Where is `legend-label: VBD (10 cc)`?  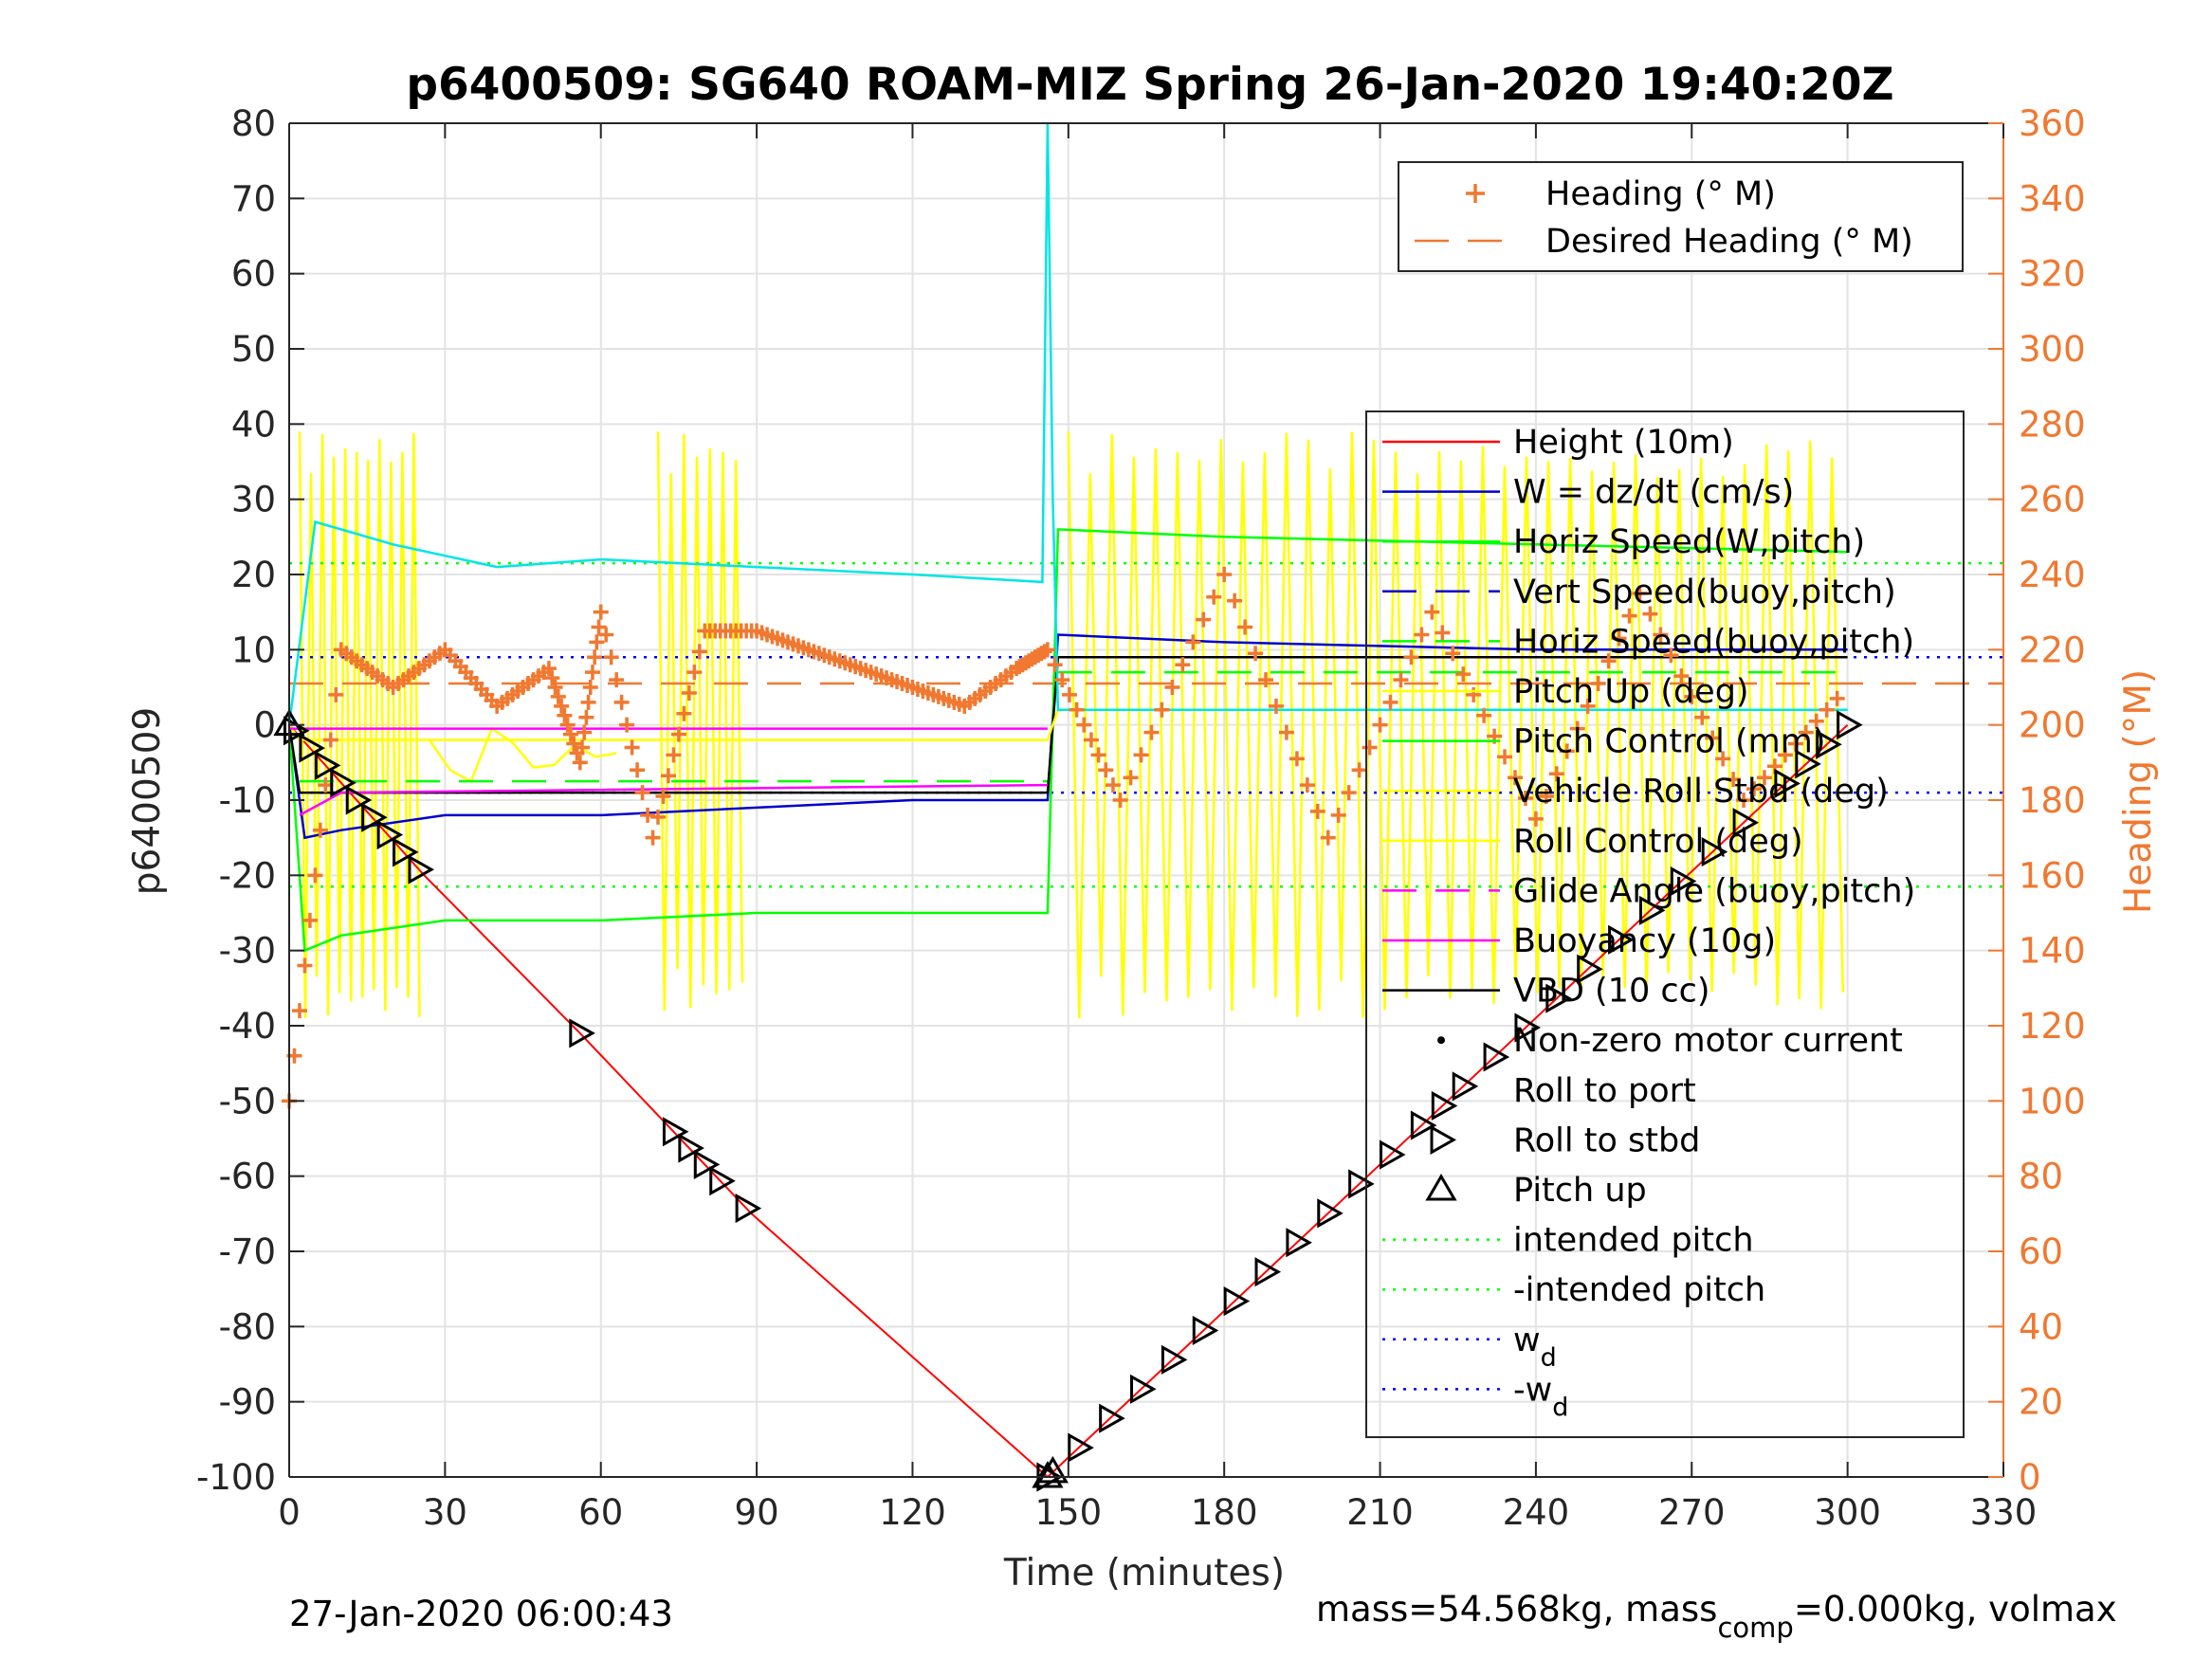
legend-label: VBD (10 cc) is located at coordinates (1611, 992).